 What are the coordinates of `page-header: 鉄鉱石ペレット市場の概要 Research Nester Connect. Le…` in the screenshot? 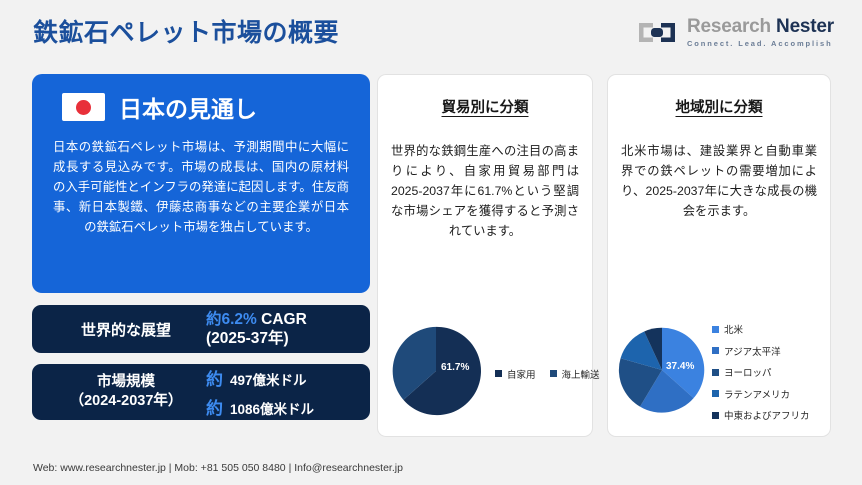 It's located at (431, 33).